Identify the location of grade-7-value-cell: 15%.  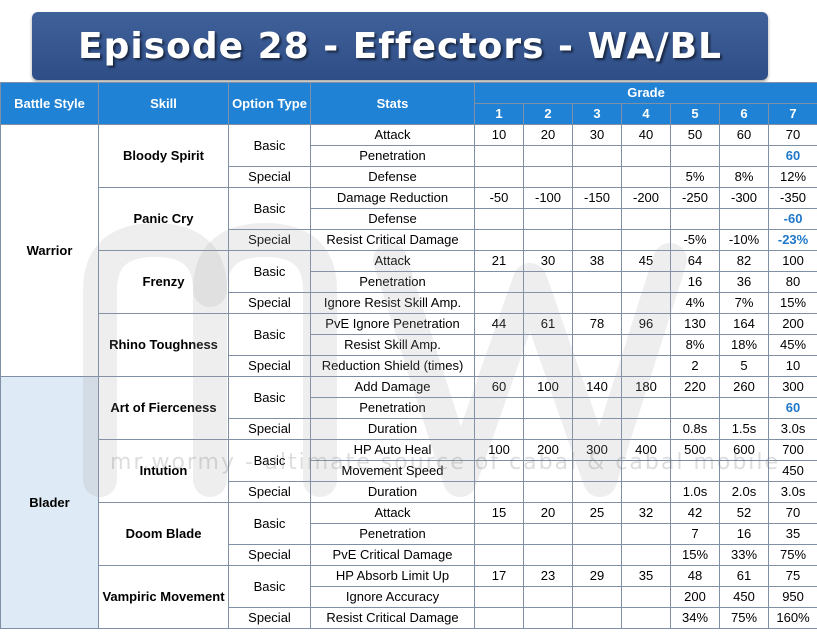
(792, 303).